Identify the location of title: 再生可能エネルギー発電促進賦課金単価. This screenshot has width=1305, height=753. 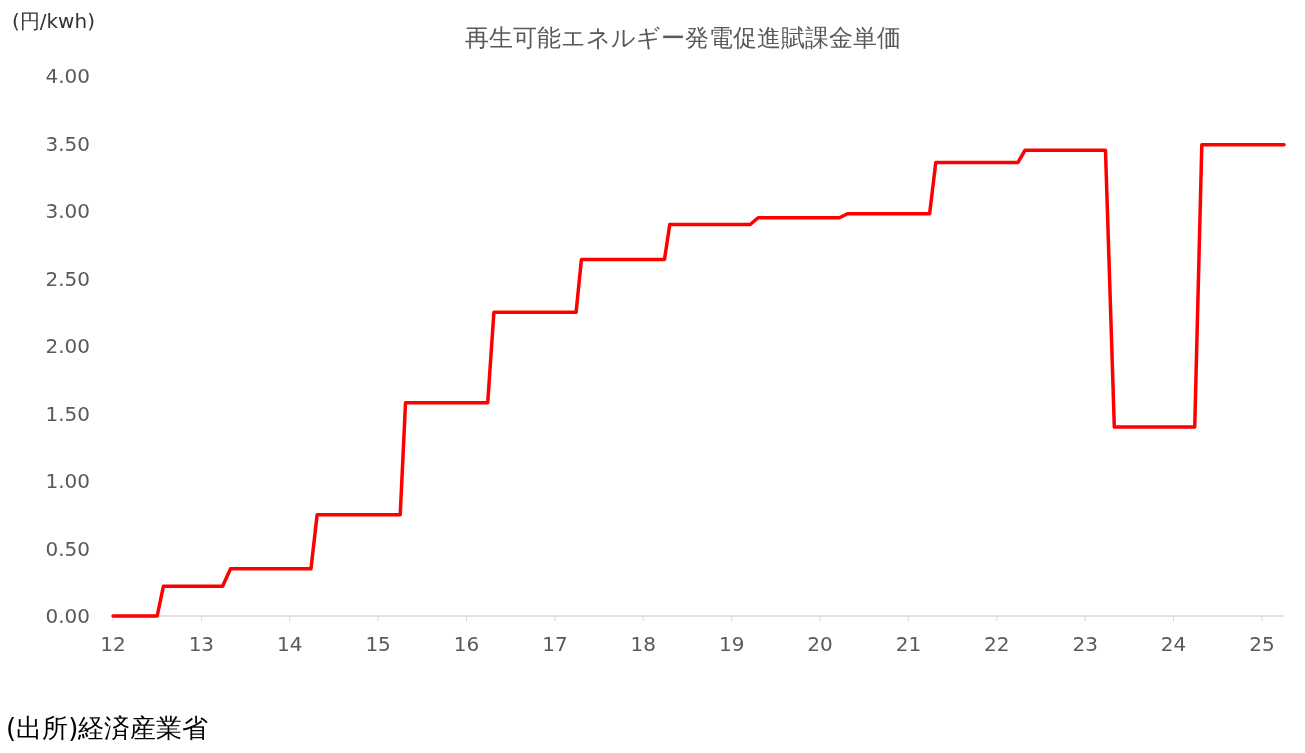
(683, 38).